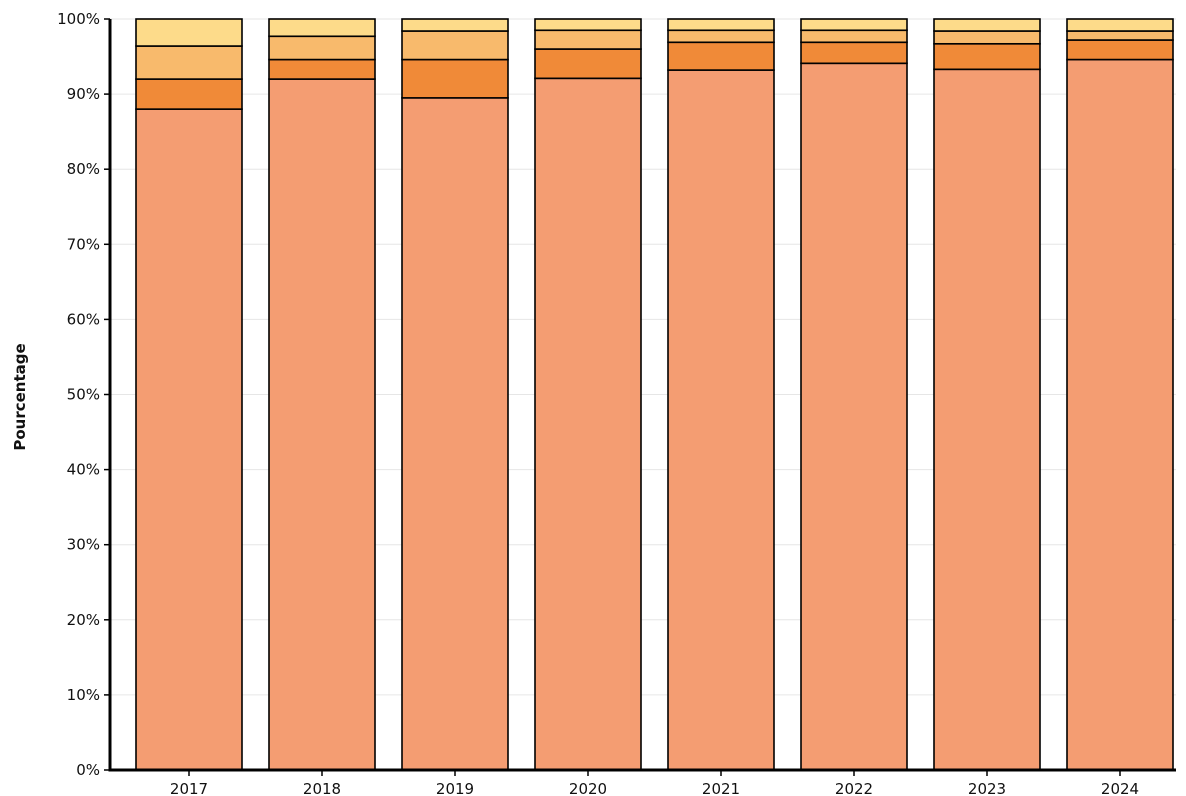  I want to click on y-tick-label: 30%, so click(83, 545).